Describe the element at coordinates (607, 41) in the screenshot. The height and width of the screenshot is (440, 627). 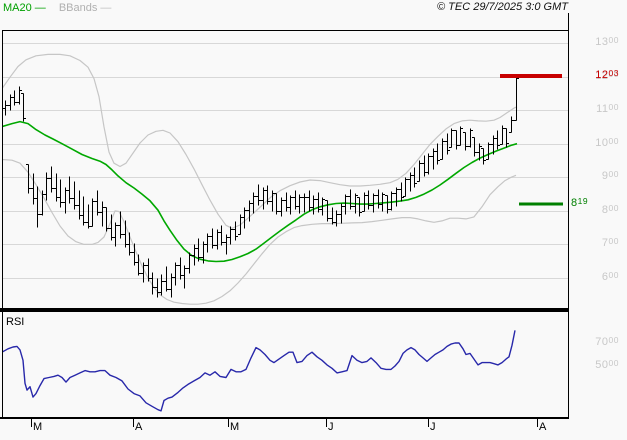
I see `price-tick-label: 1300` at that location.